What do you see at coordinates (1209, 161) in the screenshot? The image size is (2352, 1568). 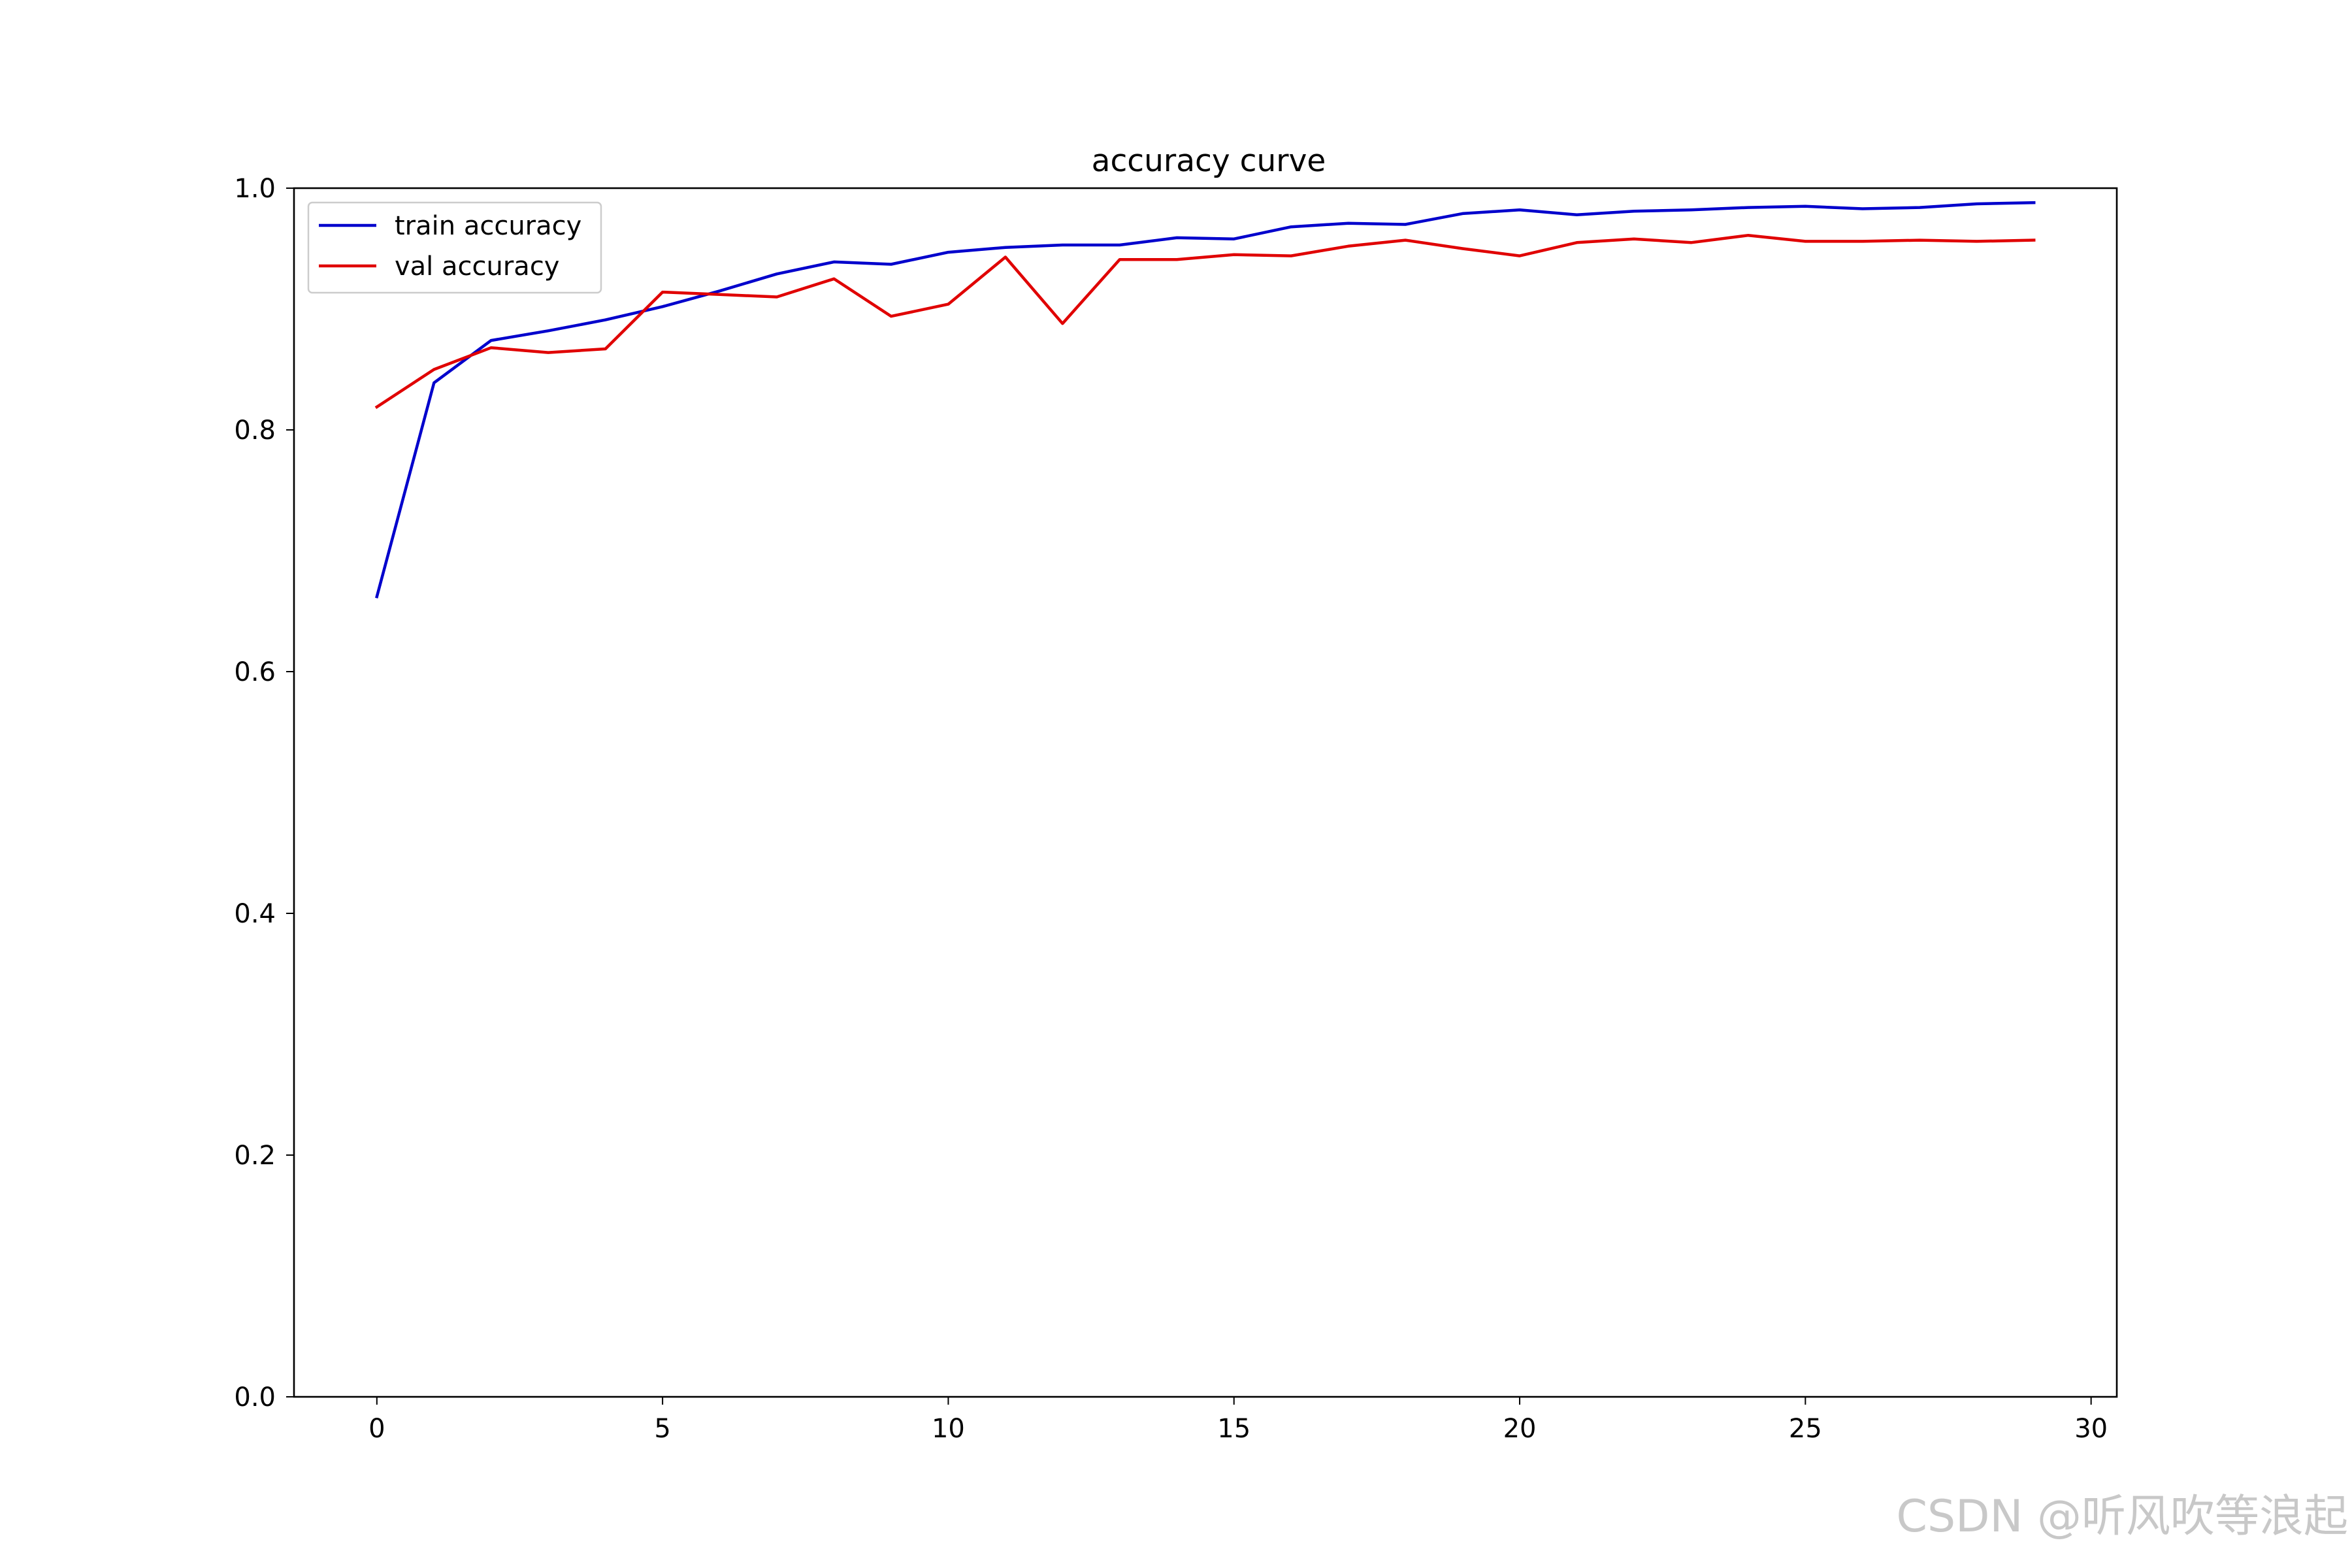 I see `chart-title: accuracy curve` at bounding box center [1209, 161].